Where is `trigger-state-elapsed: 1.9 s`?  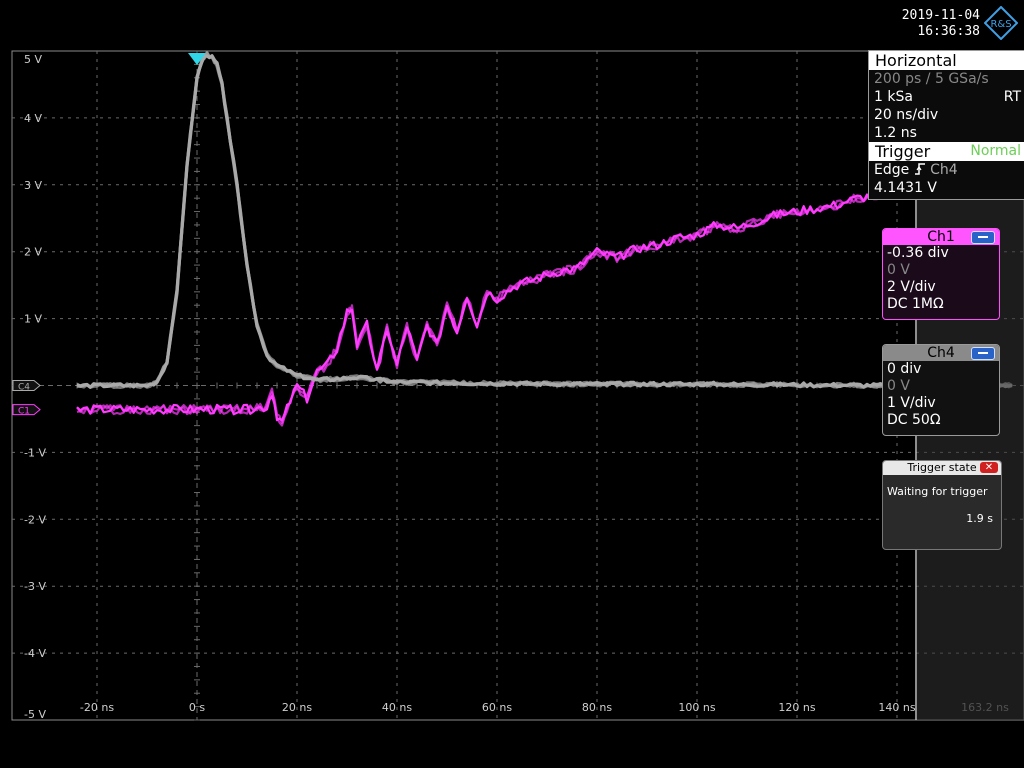 trigger-state-elapsed: 1.9 s is located at coordinates (979, 518).